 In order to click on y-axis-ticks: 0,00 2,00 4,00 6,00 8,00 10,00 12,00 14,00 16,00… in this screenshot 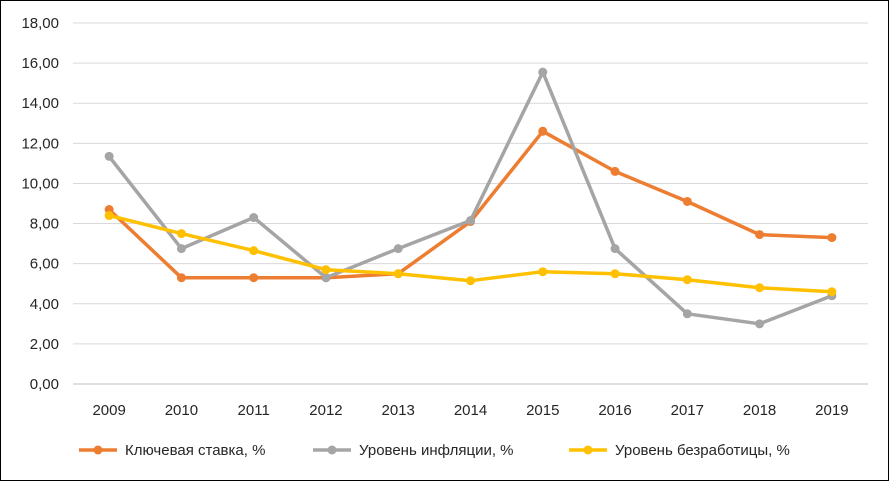, I will do `click(40, 204)`.